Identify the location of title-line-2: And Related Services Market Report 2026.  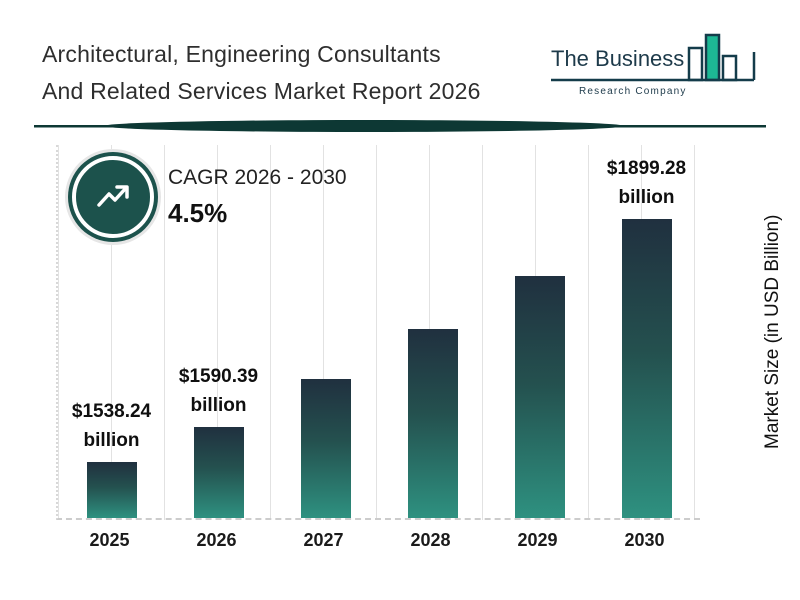
(261, 91).